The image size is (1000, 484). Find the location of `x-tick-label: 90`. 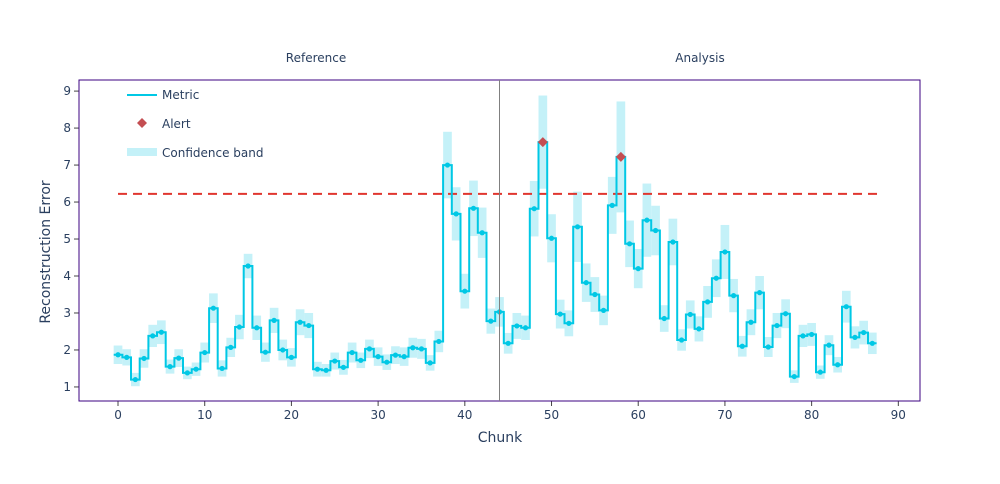

x-tick-label: 90 is located at coordinates (898, 415).